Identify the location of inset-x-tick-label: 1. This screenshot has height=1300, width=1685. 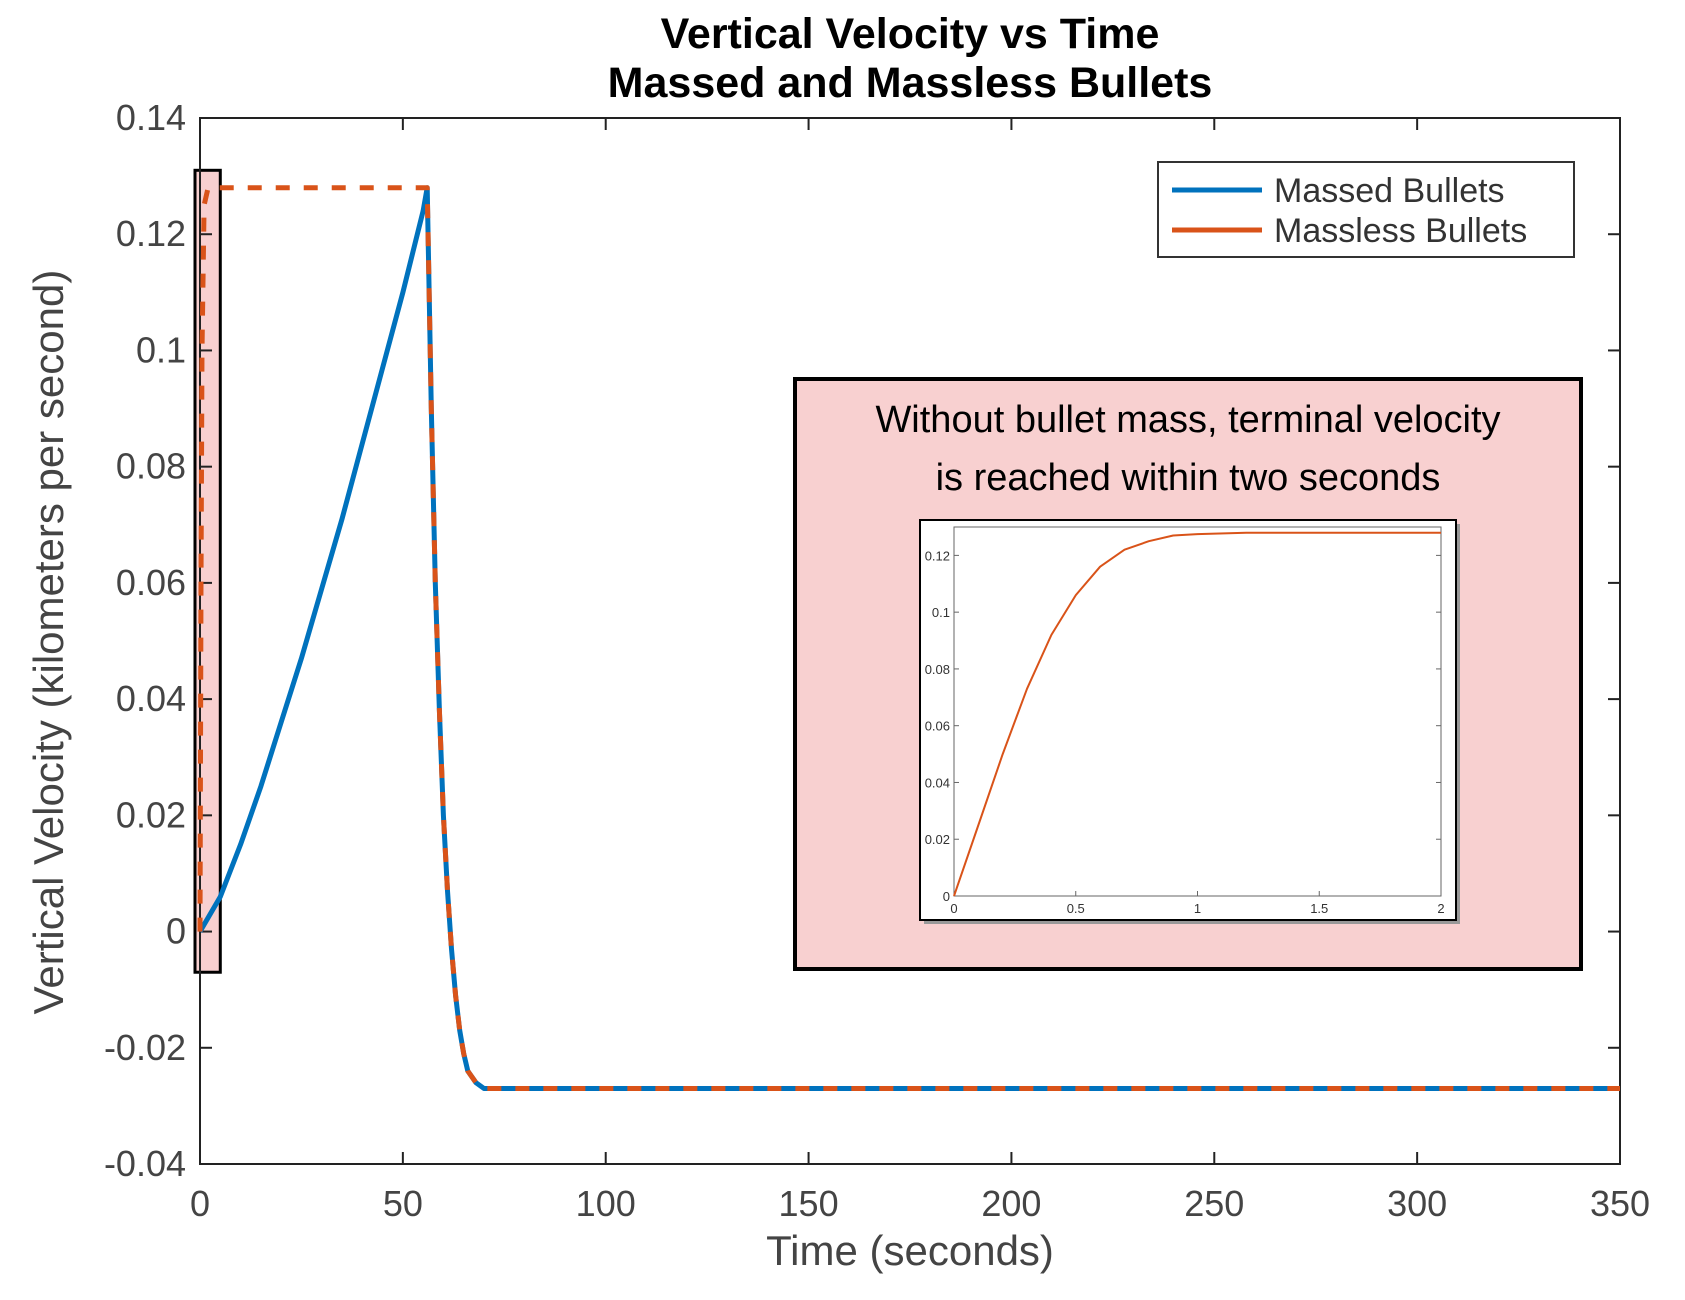
(1197, 908).